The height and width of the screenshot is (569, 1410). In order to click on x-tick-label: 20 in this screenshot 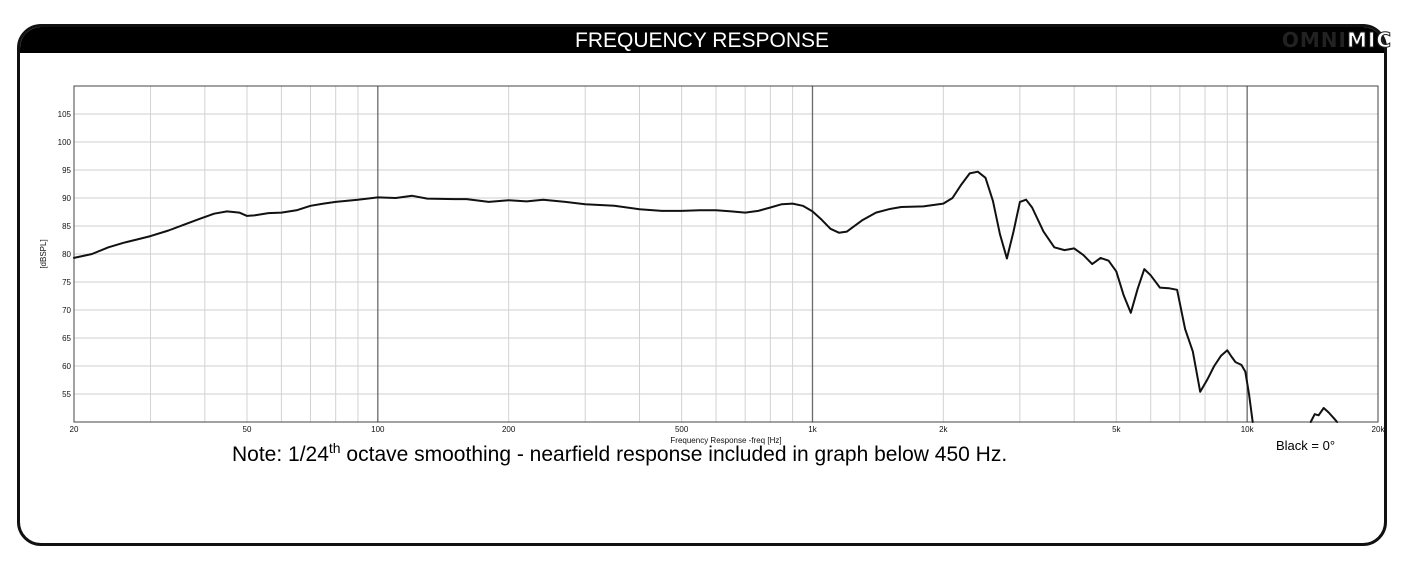, I will do `click(74, 429)`.